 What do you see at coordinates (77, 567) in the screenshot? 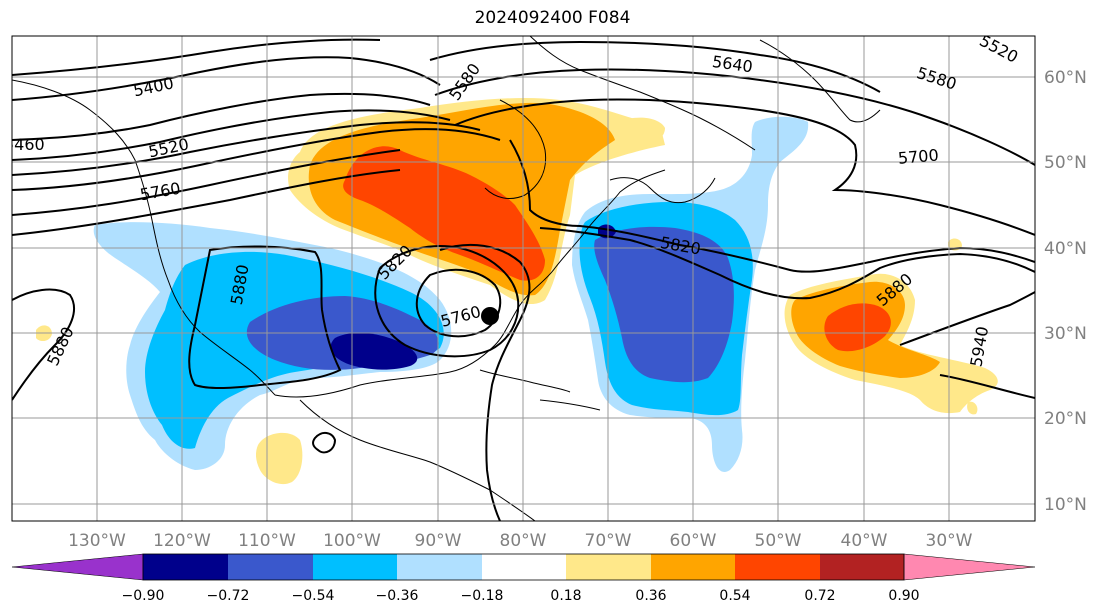
I see `colorbar-extend-low` at bounding box center [77, 567].